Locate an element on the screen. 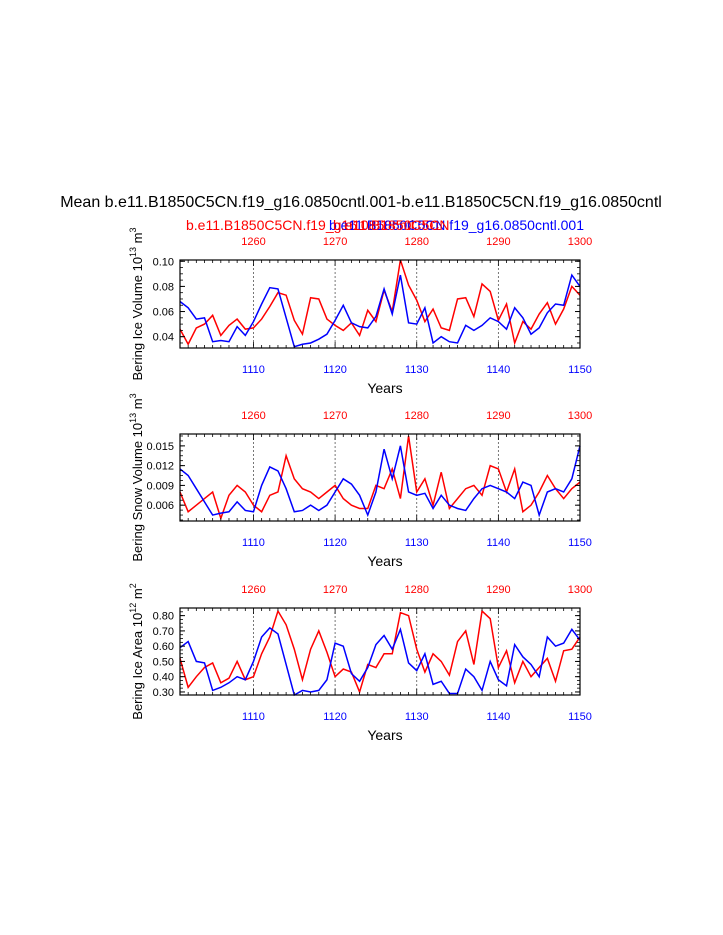 The width and height of the screenshot is (723, 935). y-axis-label: Bering Ice Area 1012 m2 is located at coordinates (136, 651).